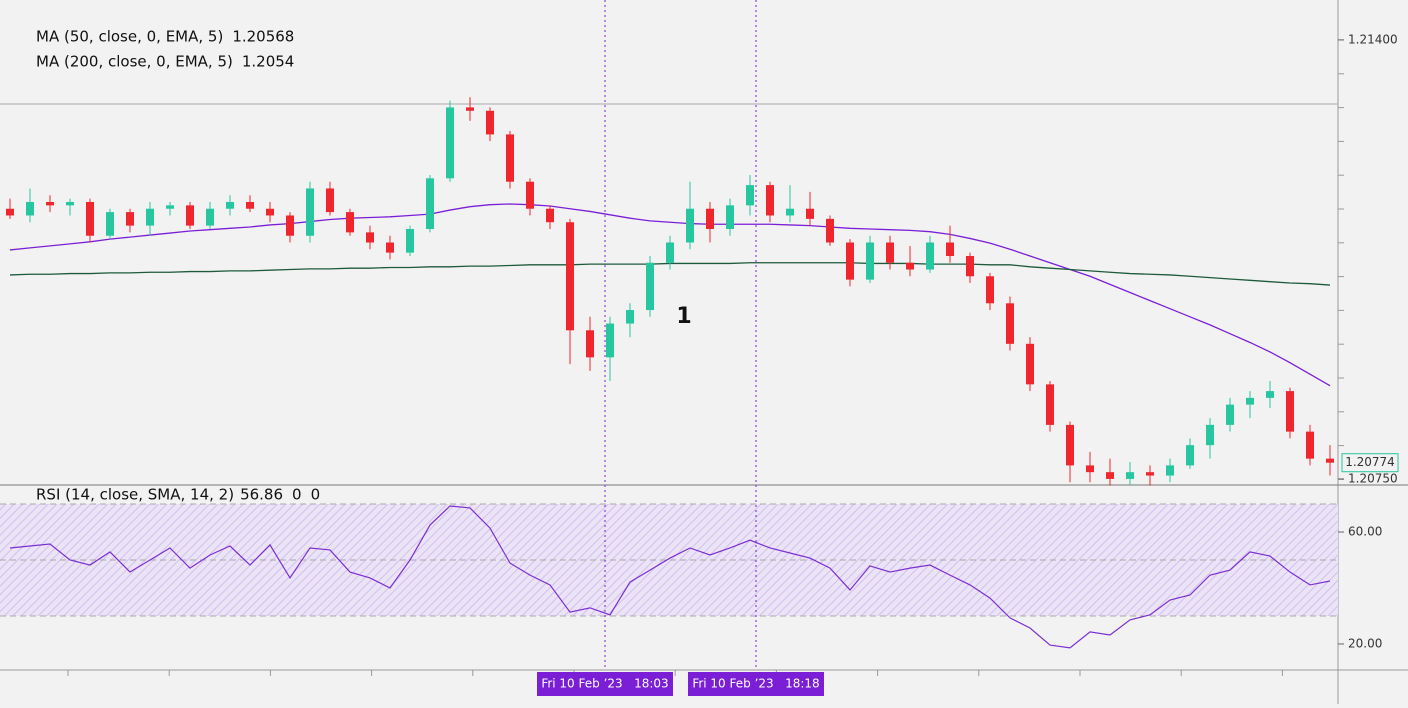  What do you see at coordinates (1373, 39) in the screenshot?
I see `y-tick-label: 1.21400` at bounding box center [1373, 39].